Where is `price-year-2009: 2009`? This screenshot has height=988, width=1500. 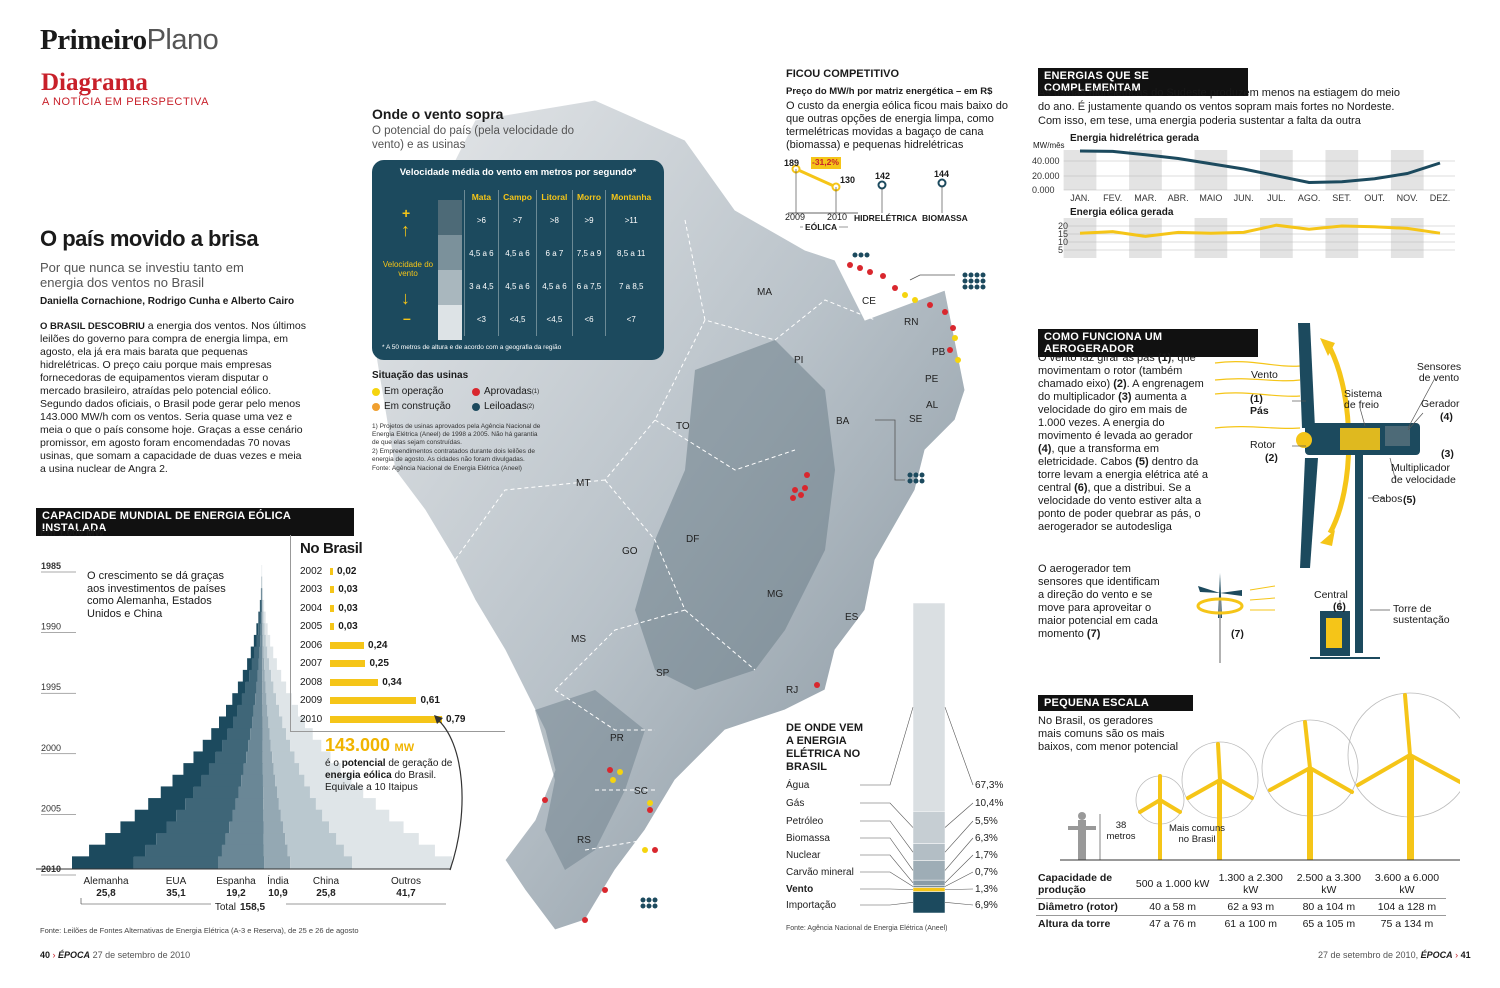 price-year-2009: 2009 is located at coordinates (795, 217).